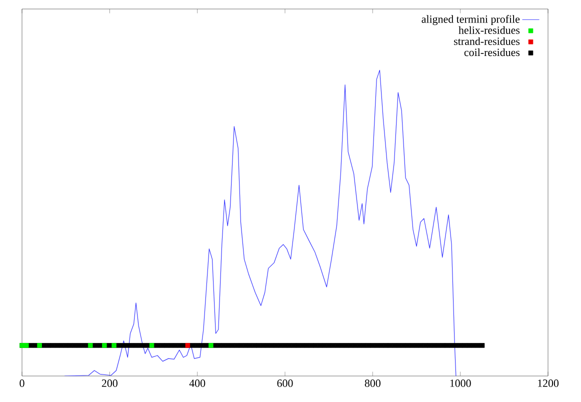 This screenshot has width=581, height=402. What do you see at coordinates (197, 383) in the screenshot?
I see `x-tick-label: 400` at bounding box center [197, 383].